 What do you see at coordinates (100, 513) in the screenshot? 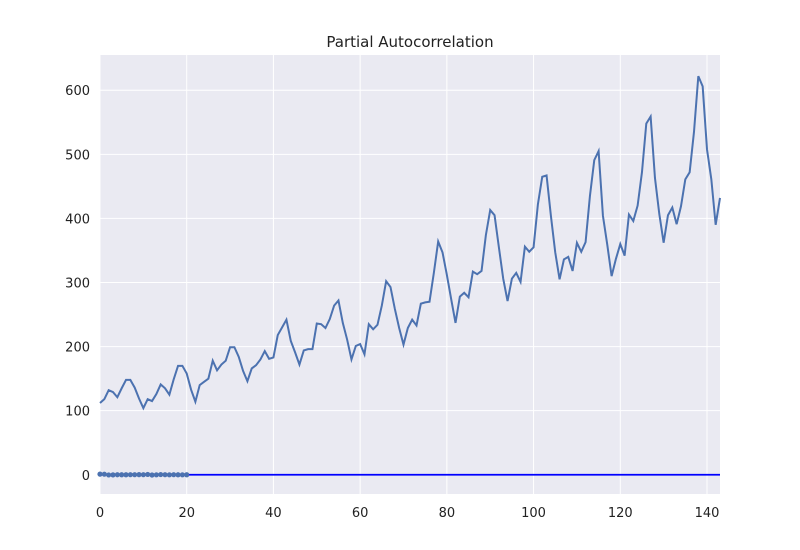
I see `x-tick-label: 0` at bounding box center [100, 513].